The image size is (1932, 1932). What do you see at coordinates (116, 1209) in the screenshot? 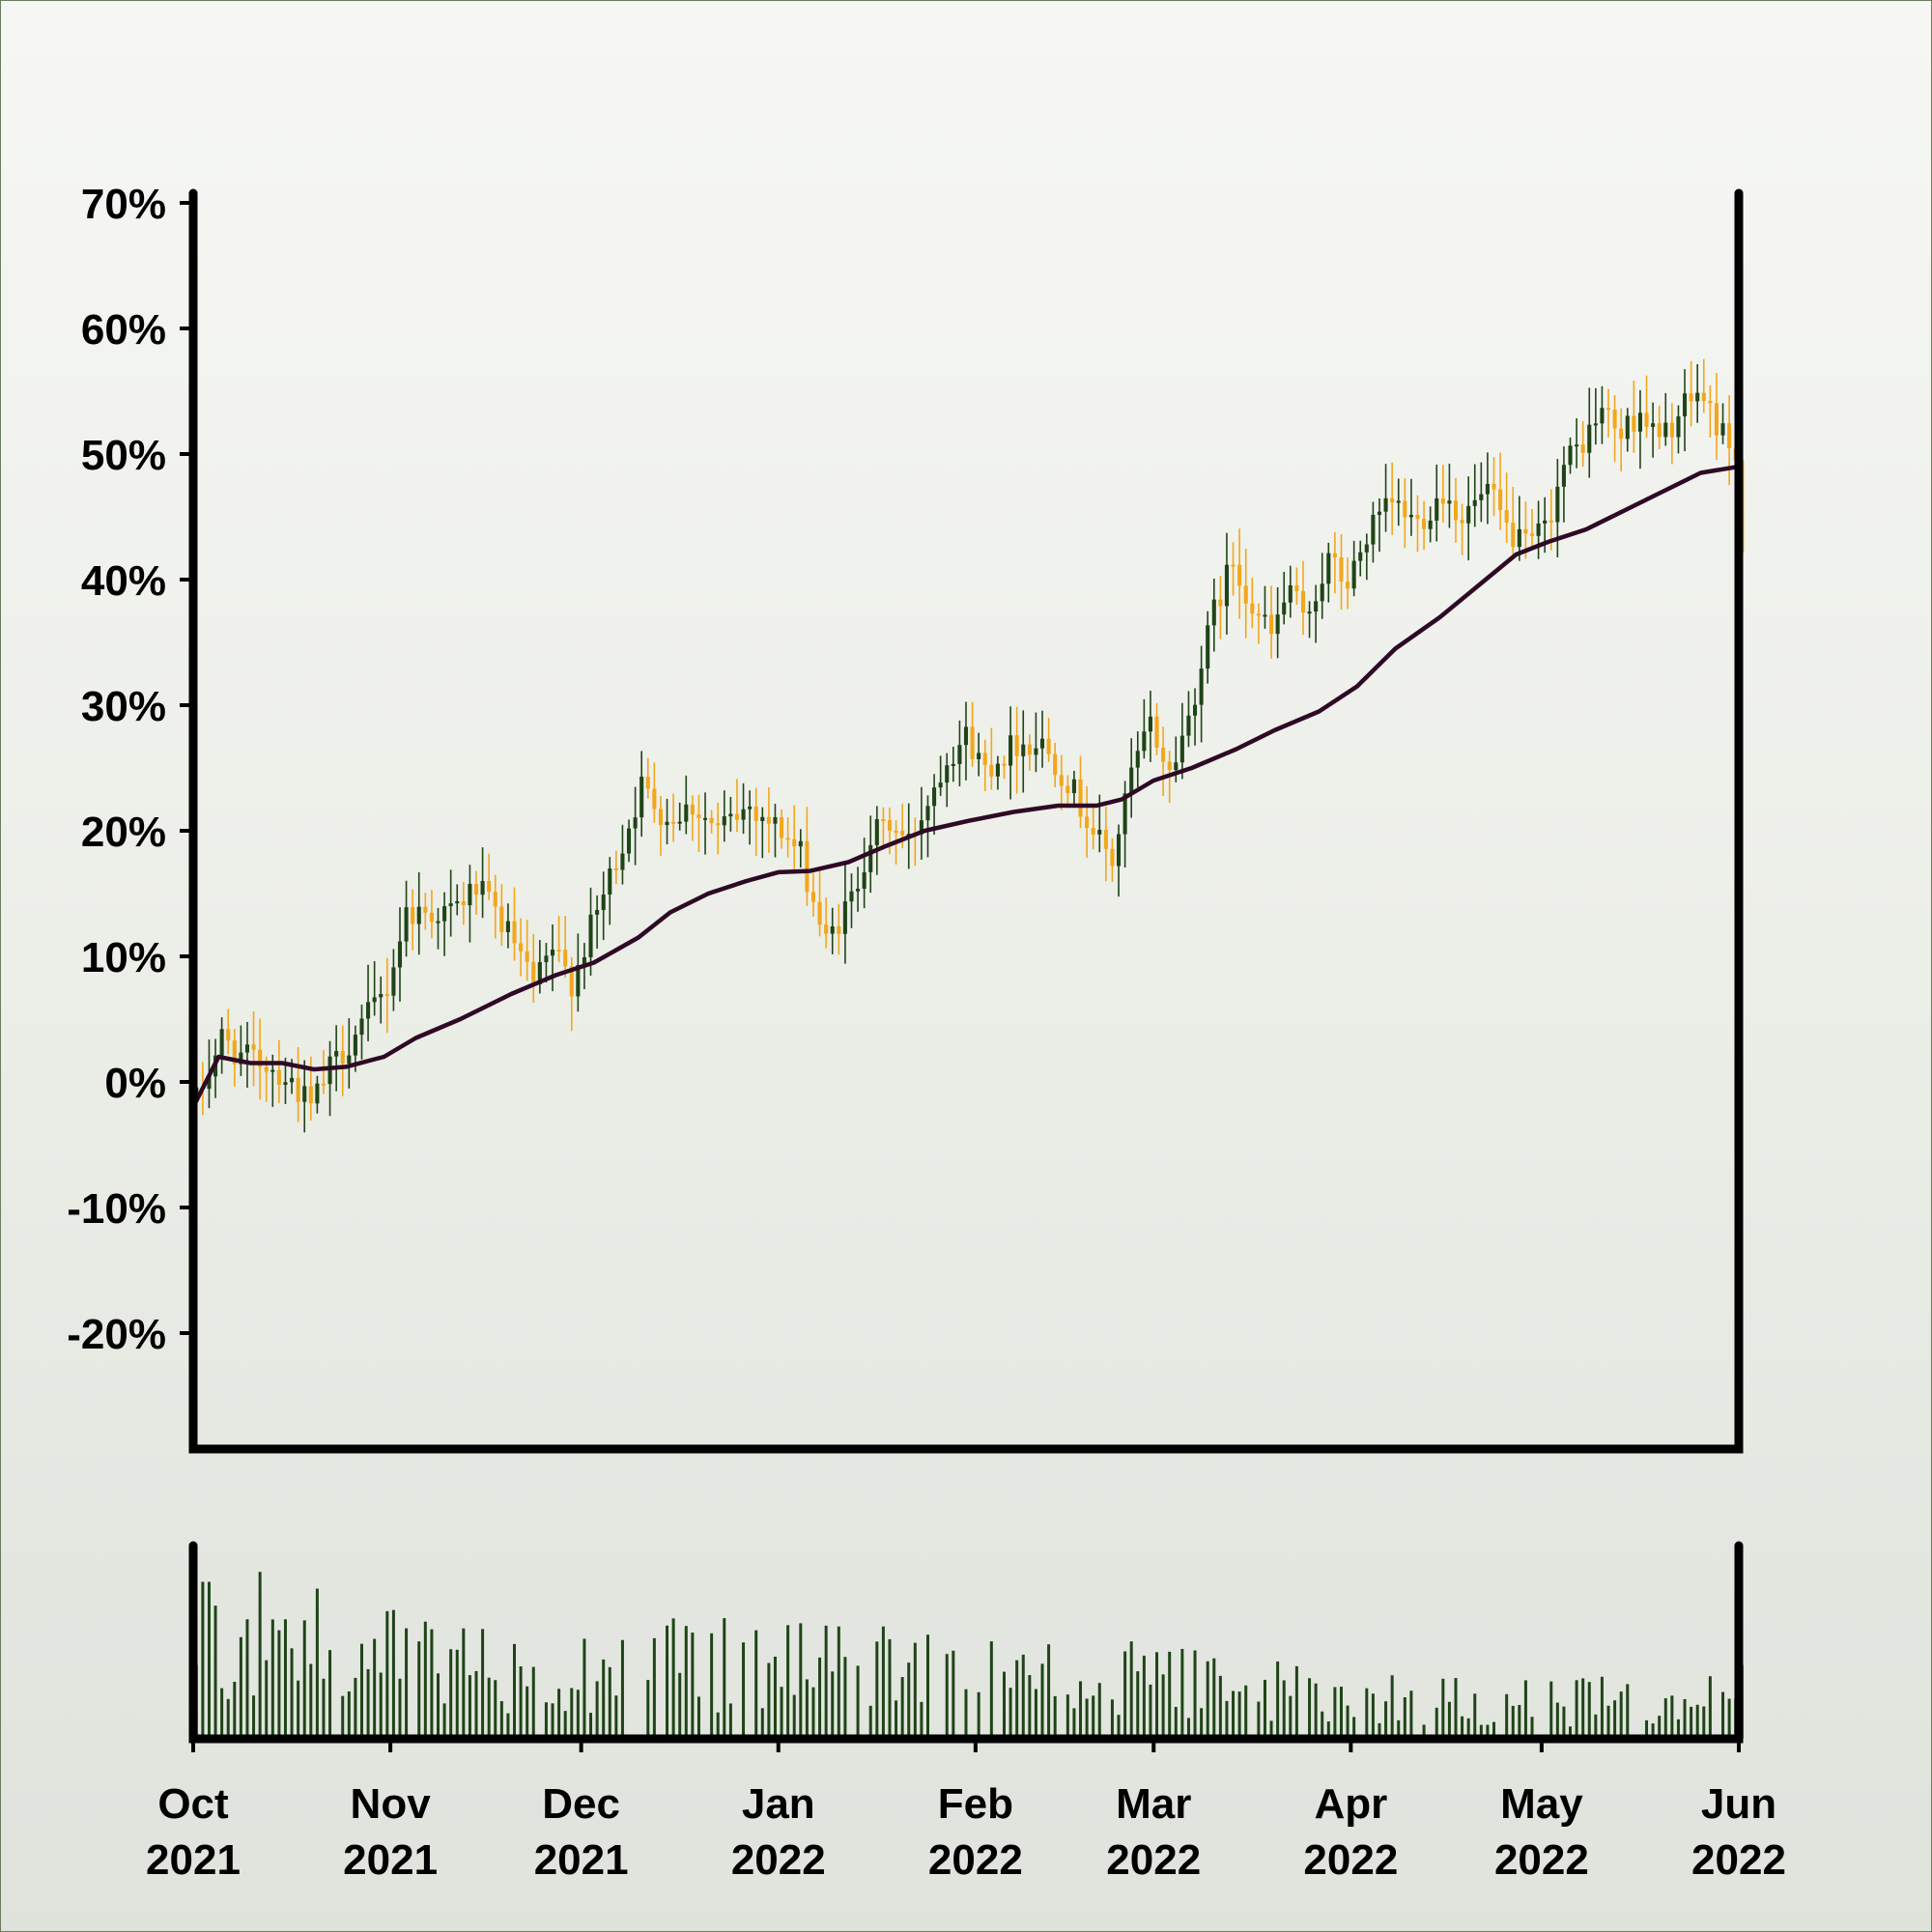
I see `y-tick-label: -10%` at bounding box center [116, 1209].